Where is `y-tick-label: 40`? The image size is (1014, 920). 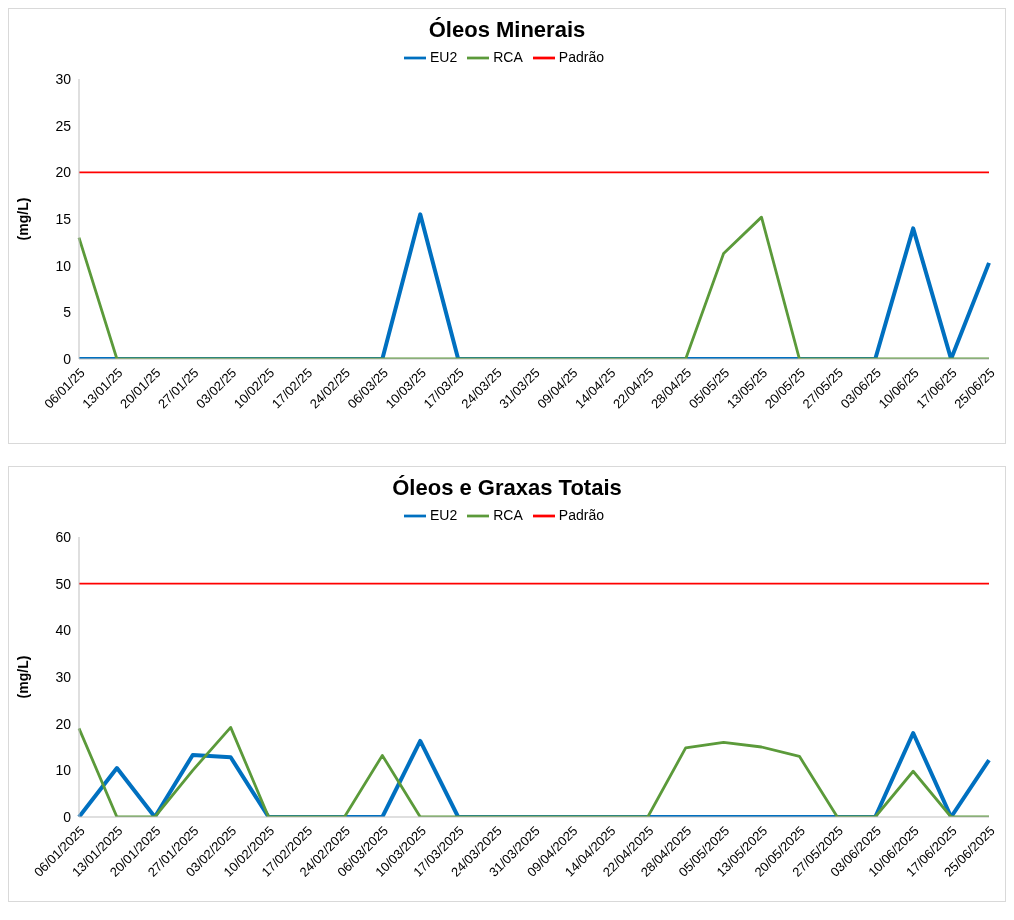
y-tick-label: 40 is located at coordinates (63, 630).